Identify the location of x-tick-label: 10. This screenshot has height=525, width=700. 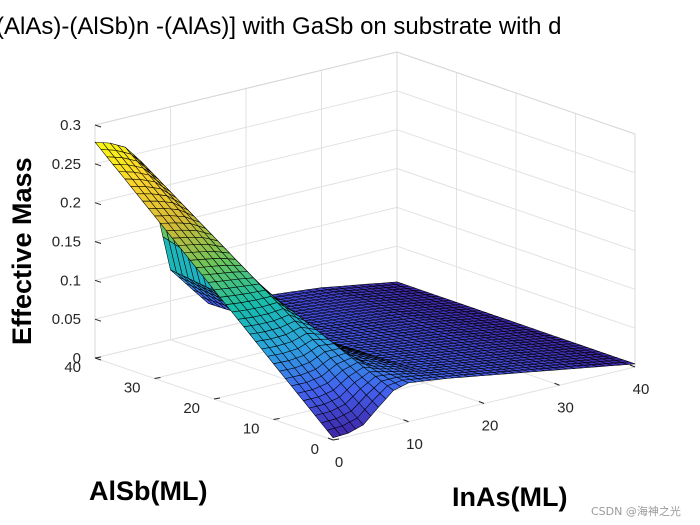
(414, 444).